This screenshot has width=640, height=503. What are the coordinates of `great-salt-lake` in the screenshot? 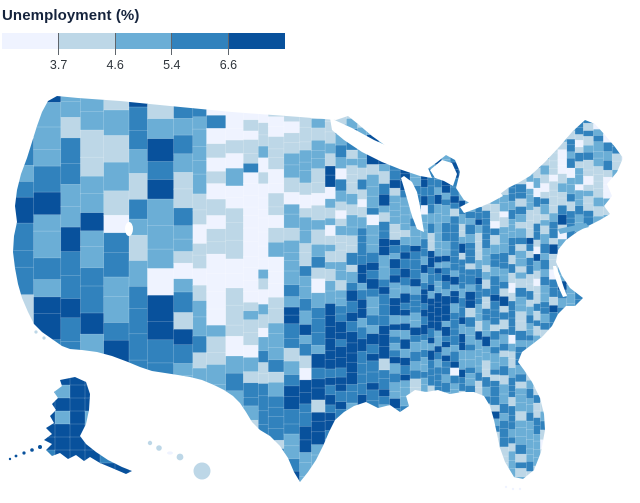 It's located at (129, 229).